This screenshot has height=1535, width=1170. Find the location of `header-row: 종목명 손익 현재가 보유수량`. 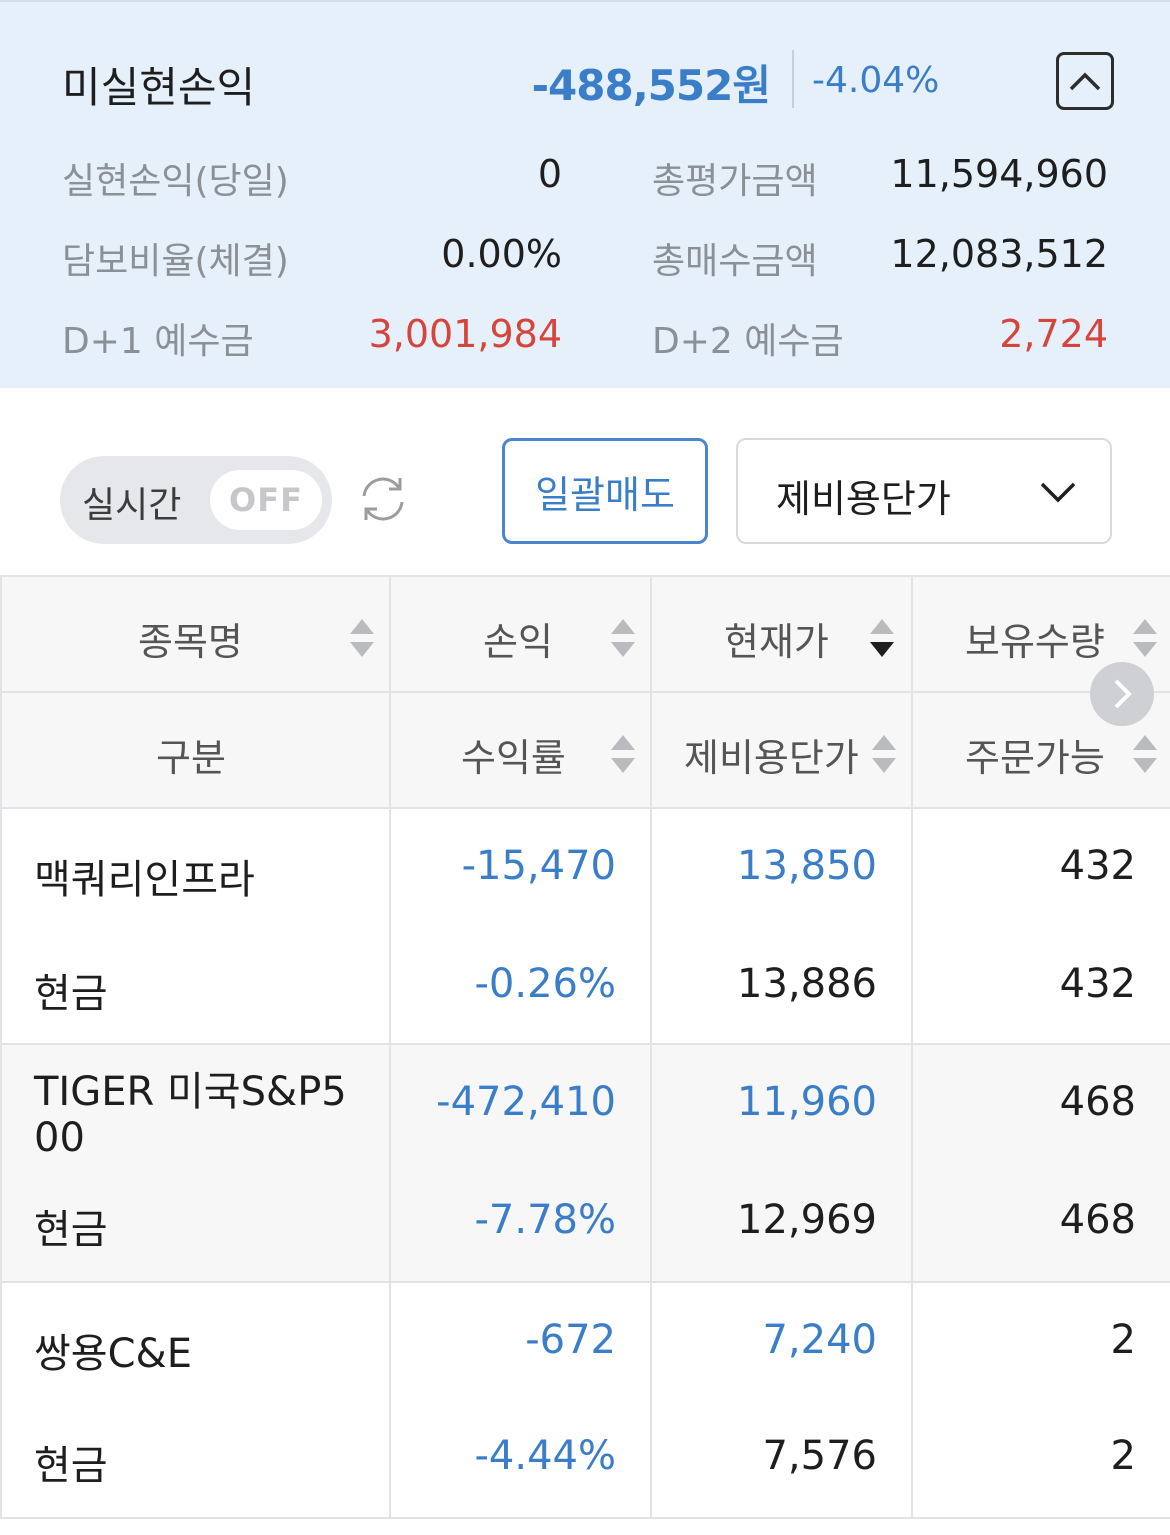

header-row: 종목명 손익 현재가 보유수량 is located at coordinates (585, 634).